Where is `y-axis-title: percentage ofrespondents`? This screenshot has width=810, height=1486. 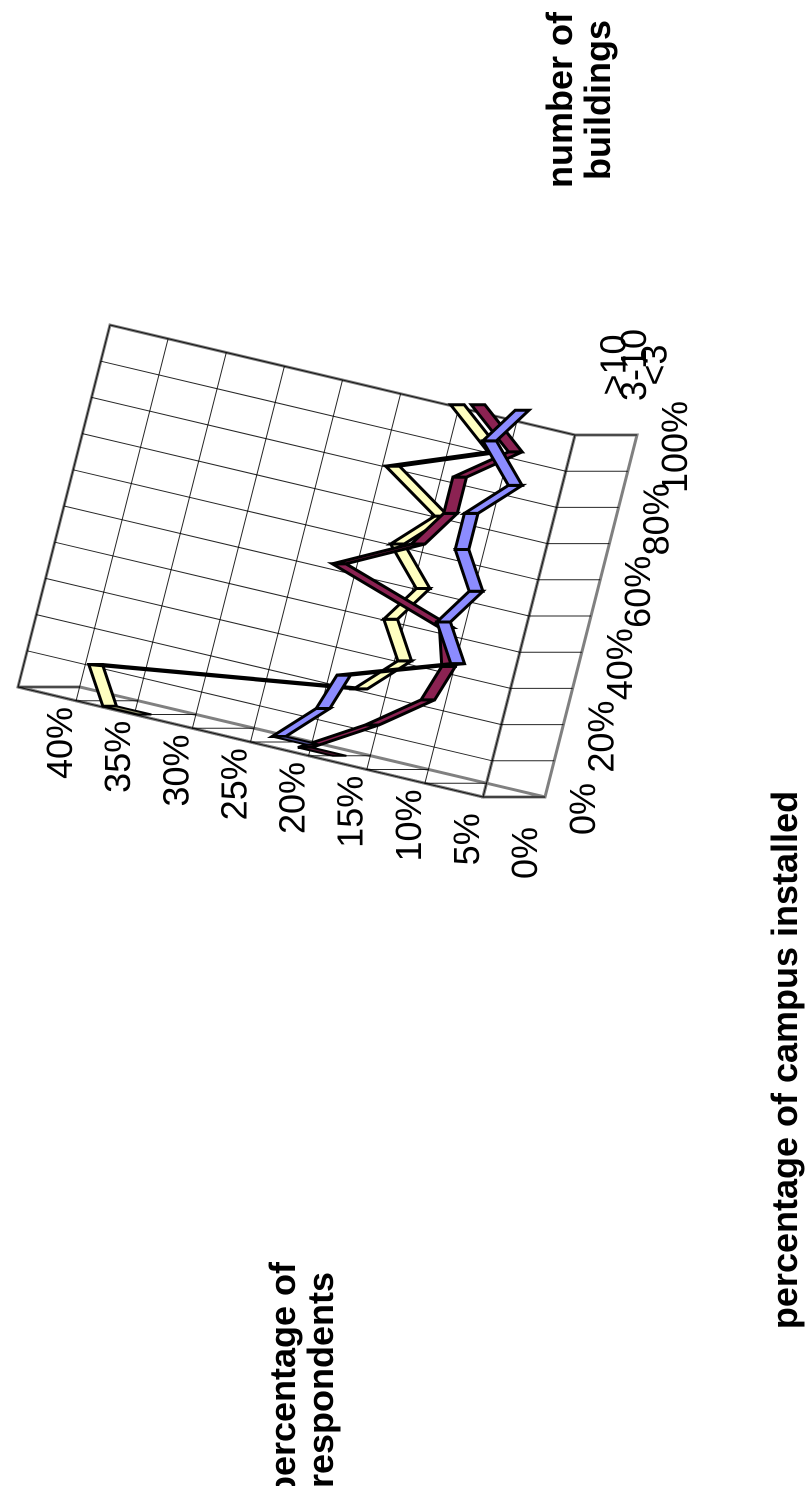 y-axis-title: percentage ofrespondents is located at coordinates (301, 1373).